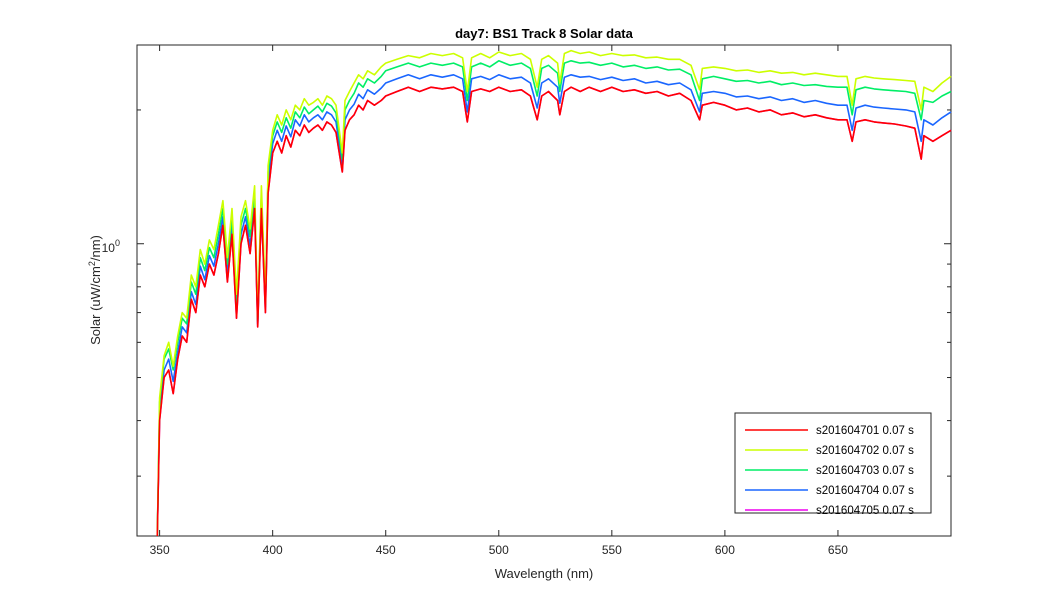  What do you see at coordinates (92, 263) in the screenshot?
I see `y-axis-label-sup: 2` at bounding box center [92, 263].